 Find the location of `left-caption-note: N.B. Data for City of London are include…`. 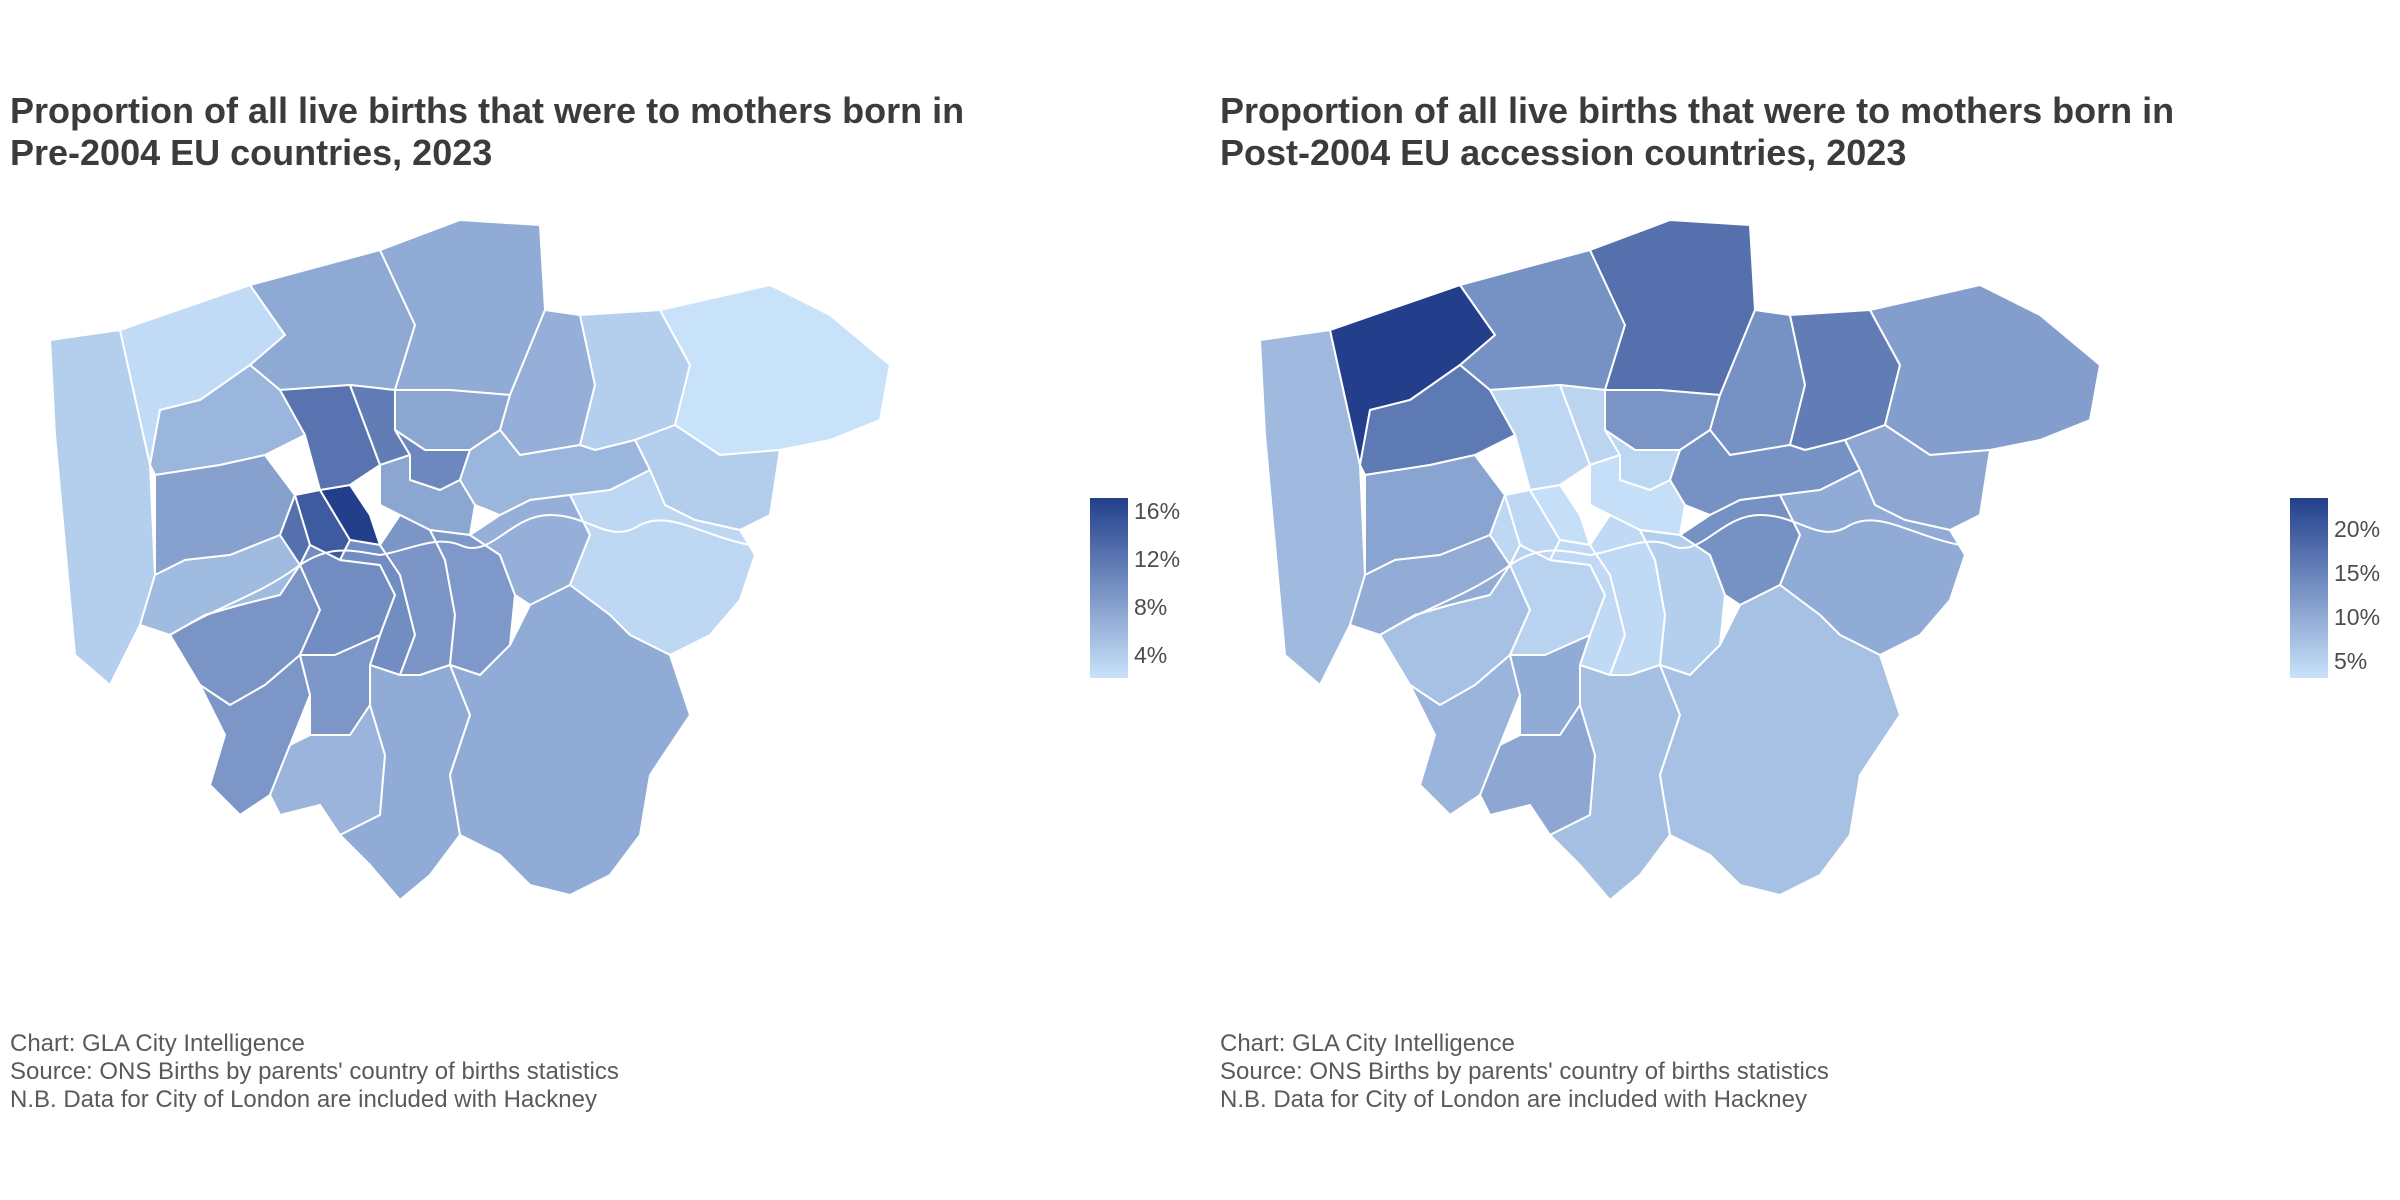

left-caption-note: N.B. Data for City of London are include… is located at coordinates (303, 1099).